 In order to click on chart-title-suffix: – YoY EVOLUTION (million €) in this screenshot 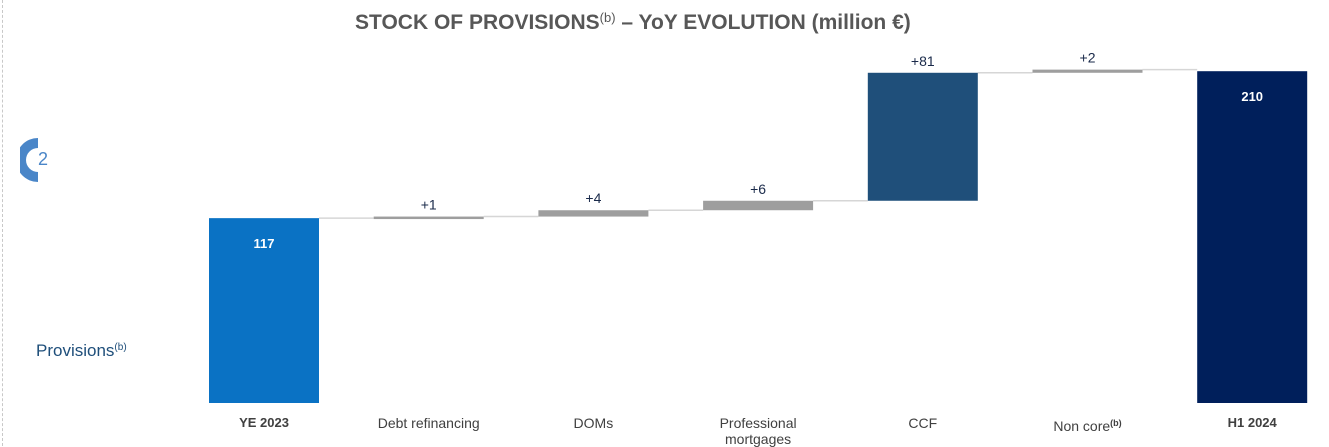, I will do `click(763, 22)`.